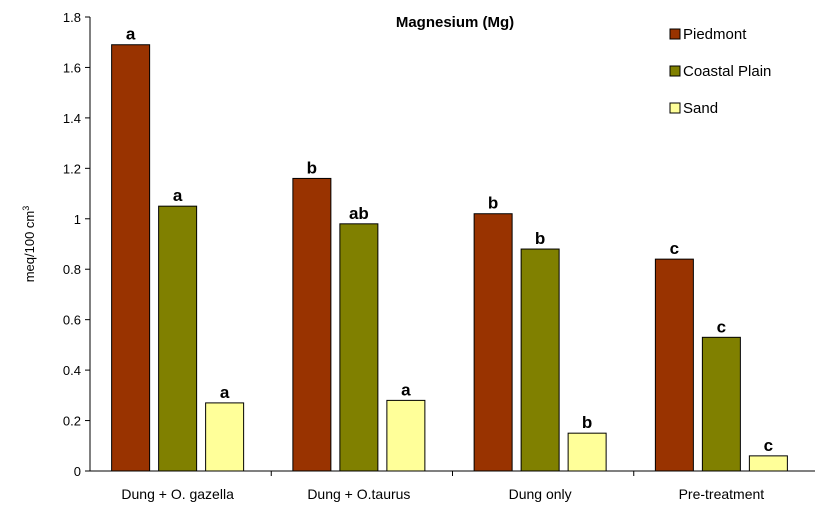 The image size is (823, 510). I want to click on significance-label: ab, so click(359, 213).